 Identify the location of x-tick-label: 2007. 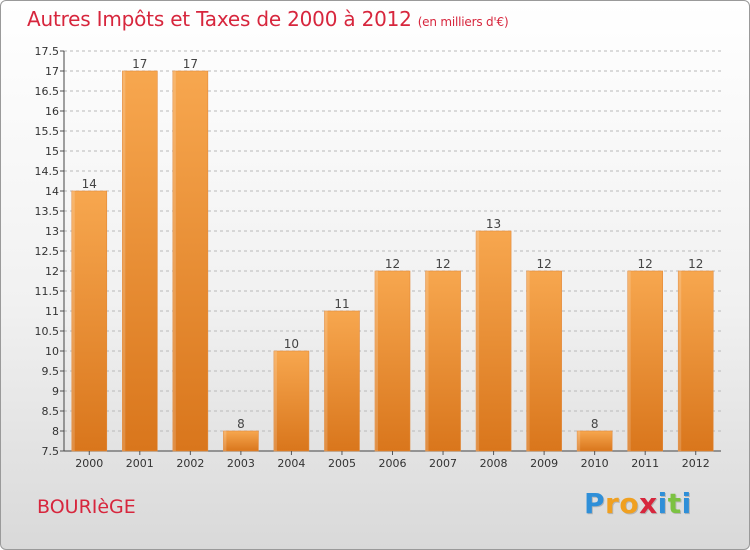
(443, 463).